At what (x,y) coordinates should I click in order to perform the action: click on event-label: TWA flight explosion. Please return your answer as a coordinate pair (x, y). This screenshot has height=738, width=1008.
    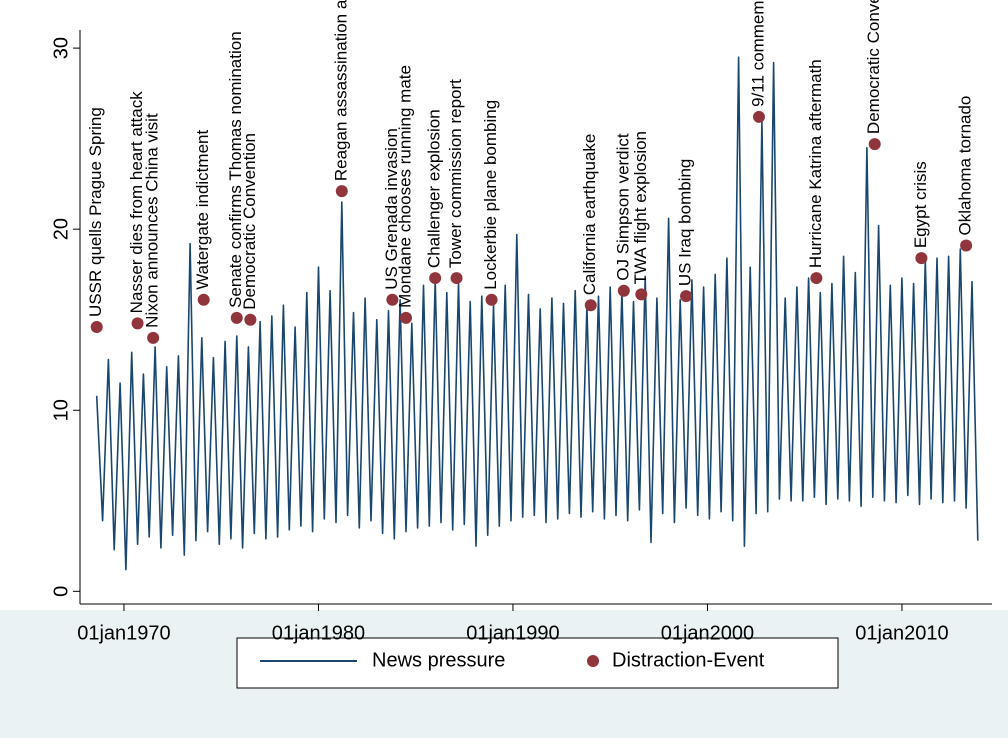
    Looking at the image, I should click on (640, 207).